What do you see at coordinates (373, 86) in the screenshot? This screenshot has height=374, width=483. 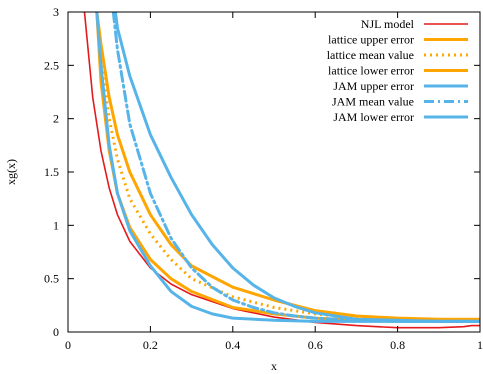 I see `legend-label: JAM upper error` at bounding box center [373, 86].